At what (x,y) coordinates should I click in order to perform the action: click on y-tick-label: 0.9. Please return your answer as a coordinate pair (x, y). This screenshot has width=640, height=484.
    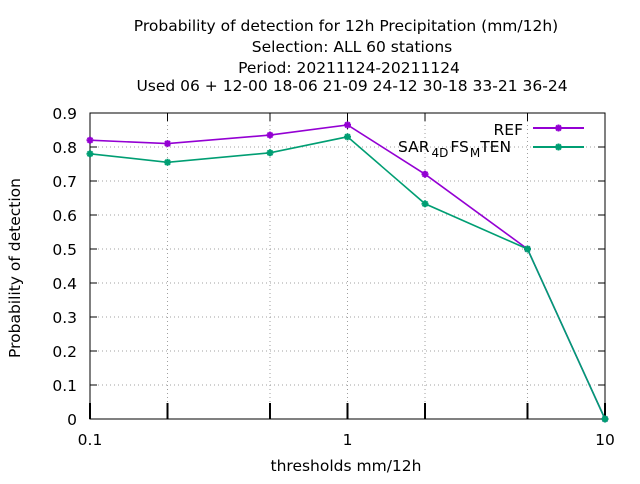
    Looking at the image, I should click on (64, 114).